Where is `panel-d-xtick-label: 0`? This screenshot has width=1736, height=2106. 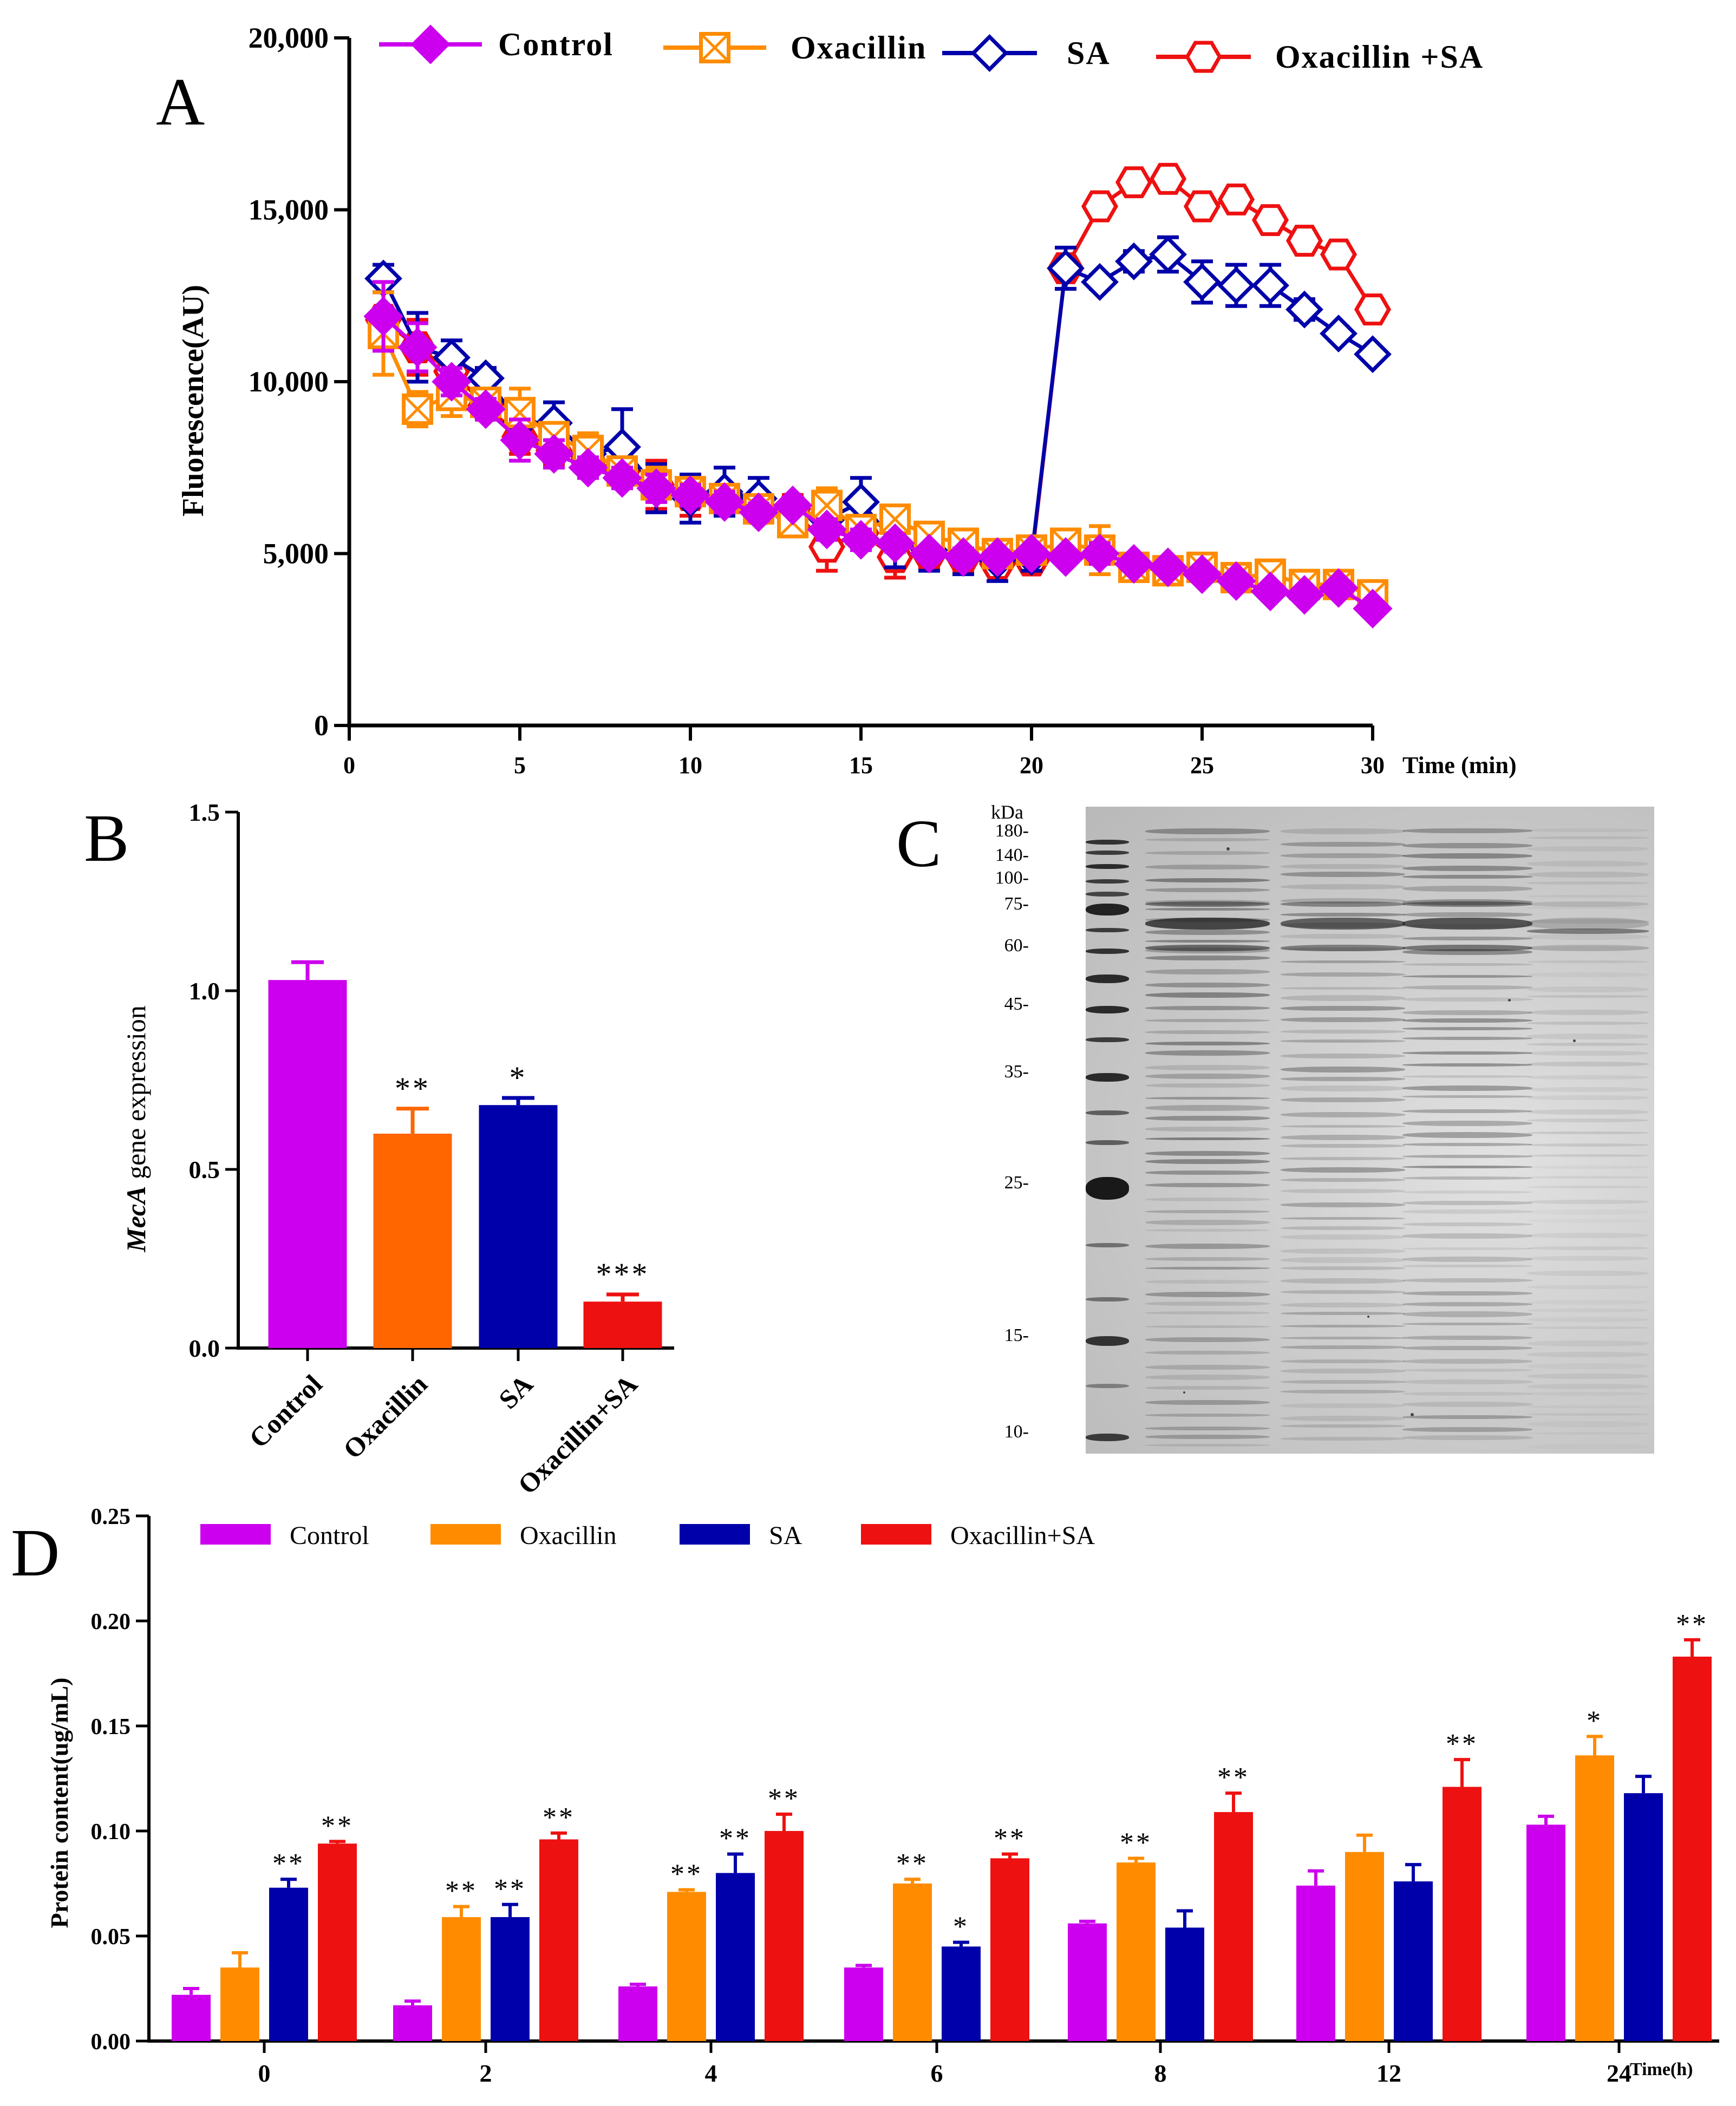
panel-d-xtick-label: 0 is located at coordinates (264, 2073).